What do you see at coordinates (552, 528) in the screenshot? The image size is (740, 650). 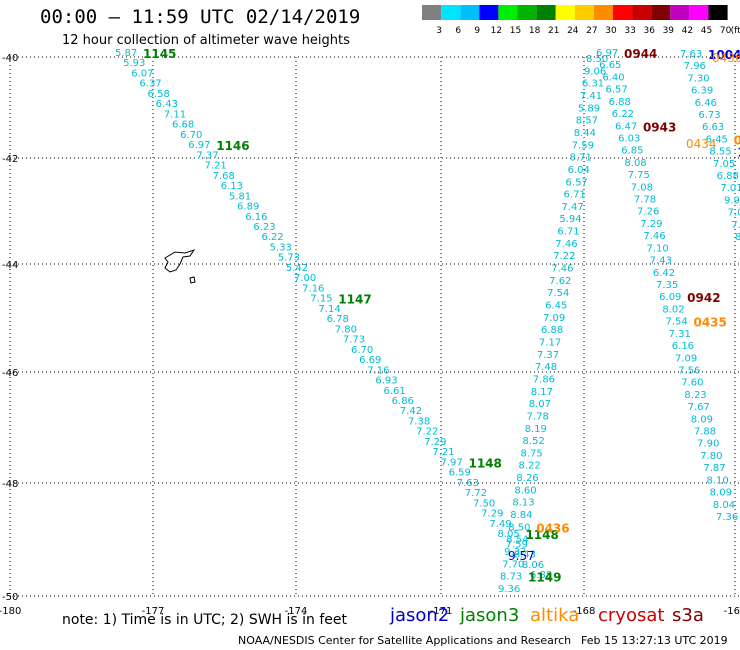 I see `pass-time-label: 0436` at bounding box center [552, 528].